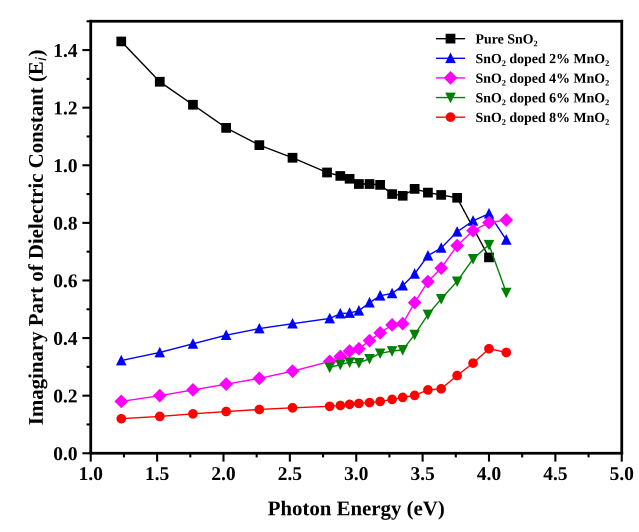 Image resolution: width=639 pixels, height=532 pixels. What do you see at coordinates (157, 473) in the screenshot?
I see `x-tick-label: 1.5` at bounding box center [157, 473].